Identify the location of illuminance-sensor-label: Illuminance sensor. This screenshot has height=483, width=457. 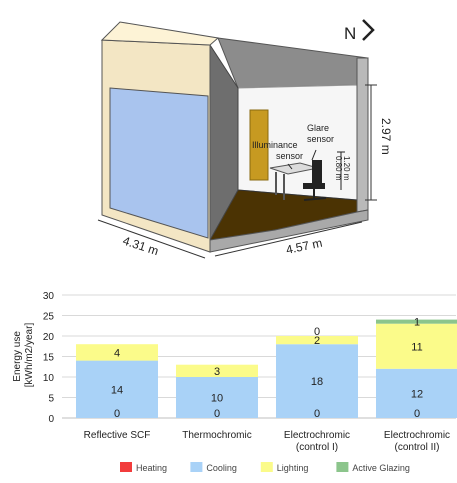
(277, 150).